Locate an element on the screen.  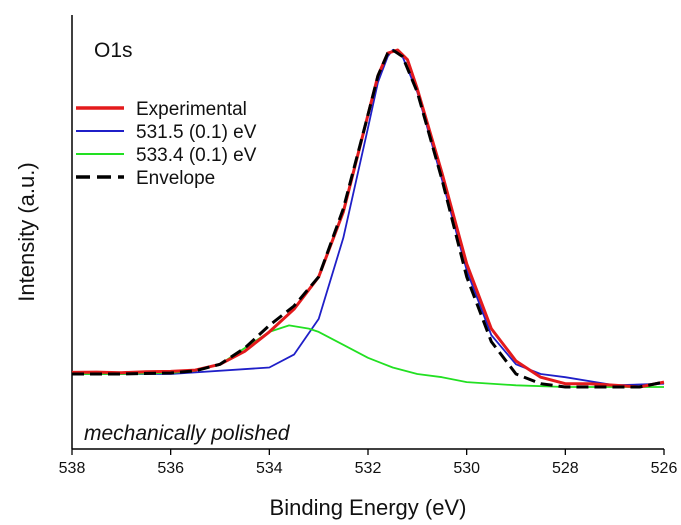
legend-label: Experimental is located at coordinates (191, 109).